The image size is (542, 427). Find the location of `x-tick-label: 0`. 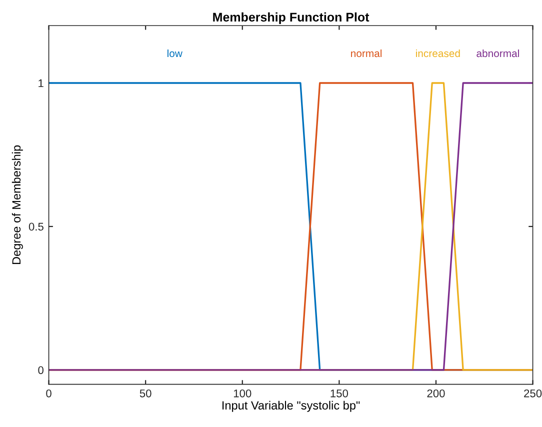

x-tick-label: 0 is located at coordinates (49, 393).